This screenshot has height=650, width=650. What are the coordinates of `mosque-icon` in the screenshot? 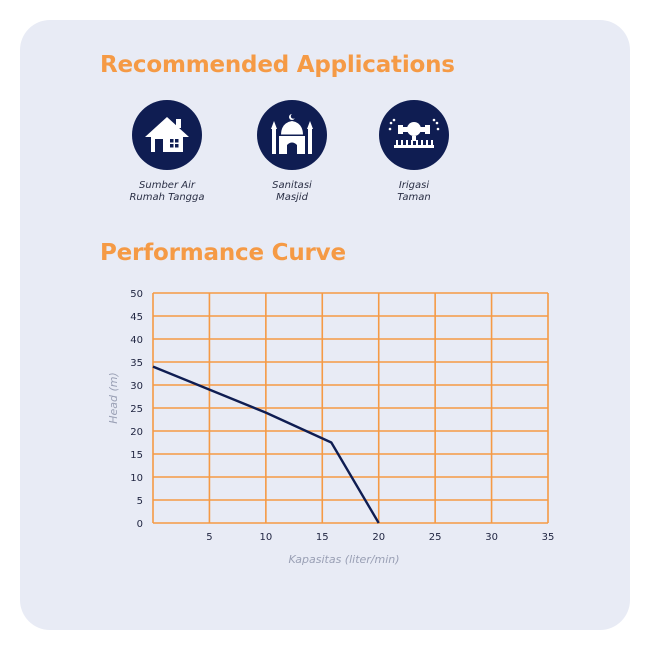 It's located at (292, 135).